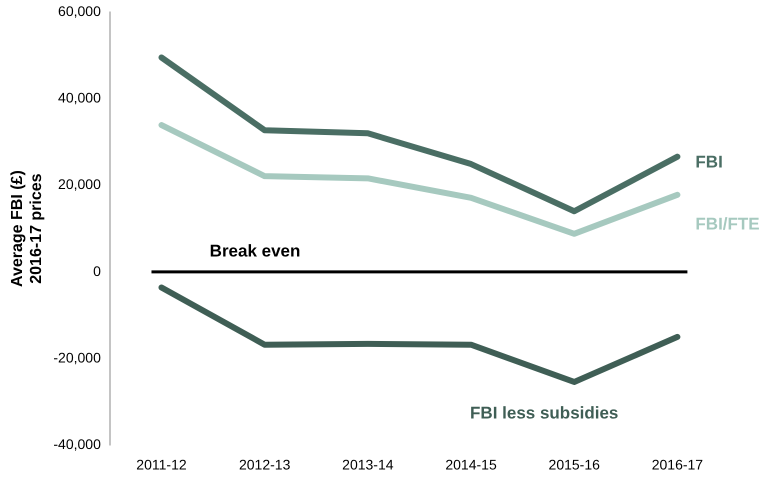  What do you see at coordinates (471, 464) in the screenshot?
I see `x-tick-label: 2014-15` at bounding box center [471, 464].